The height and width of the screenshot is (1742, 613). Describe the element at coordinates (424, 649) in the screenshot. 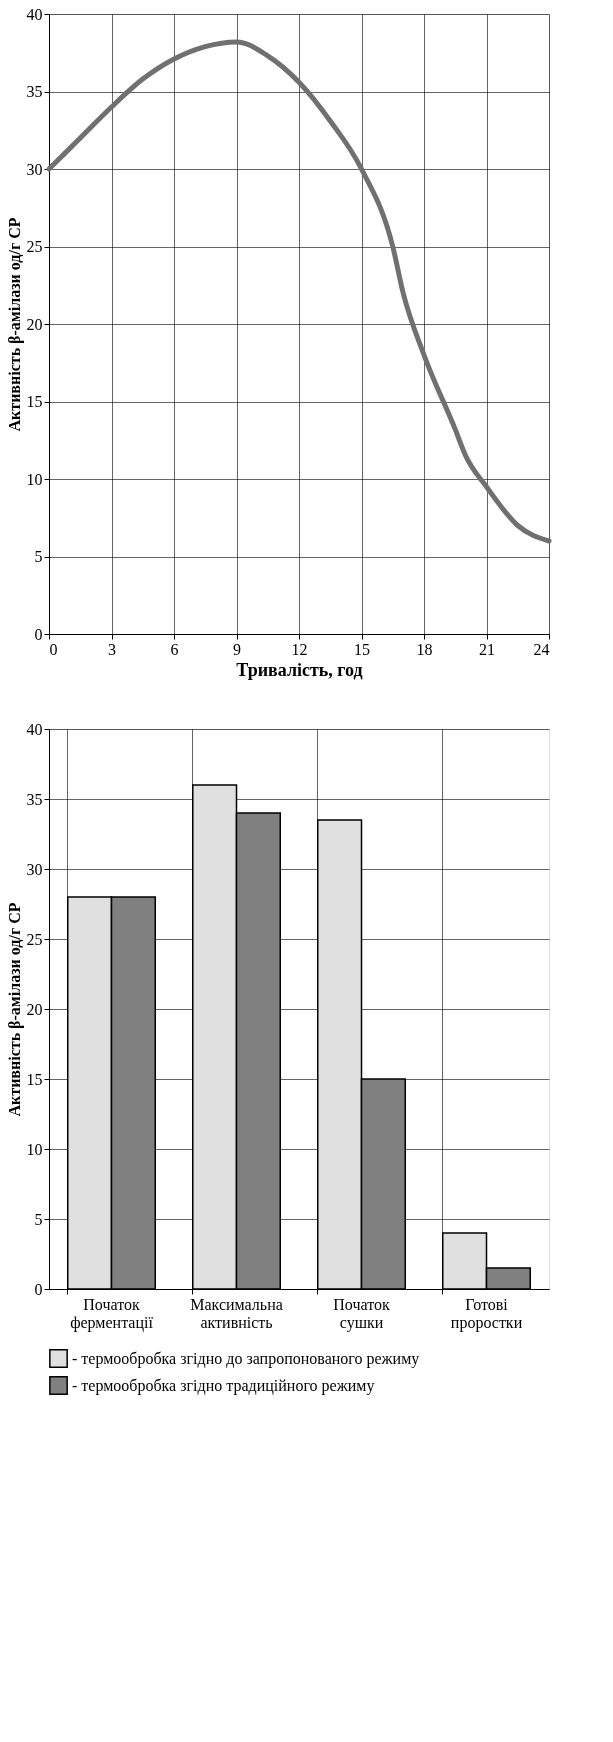

I see `x-tick-label: 18` at that location.